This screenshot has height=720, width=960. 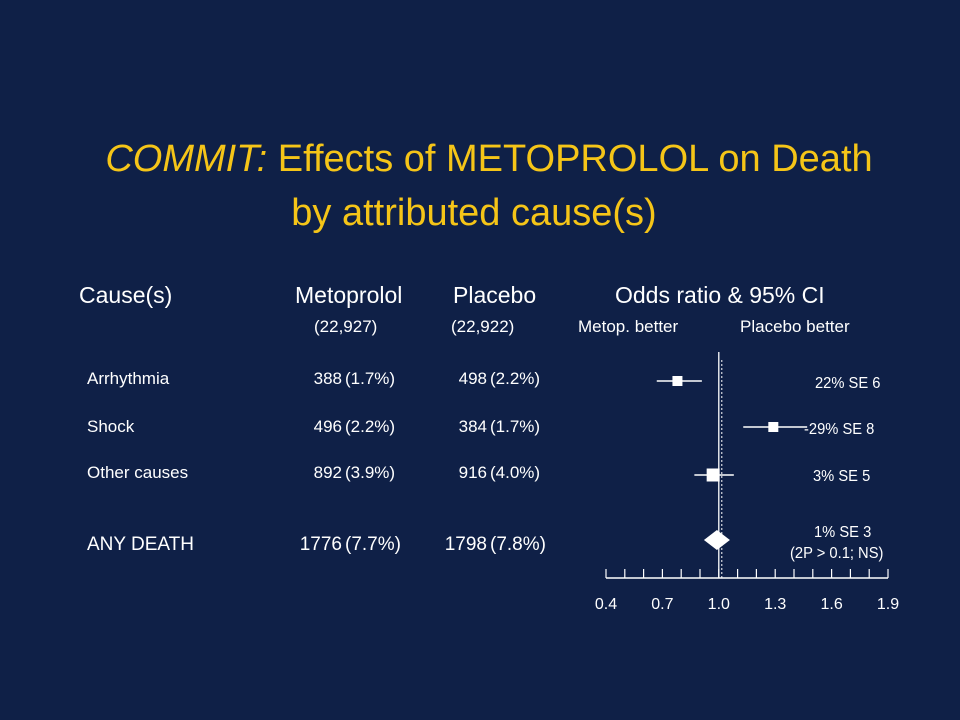 What do you see at coordinates (515, 472) in the screenshot?
I see `placebo-pct: (4.0%)` at bounding box center [515, 472].